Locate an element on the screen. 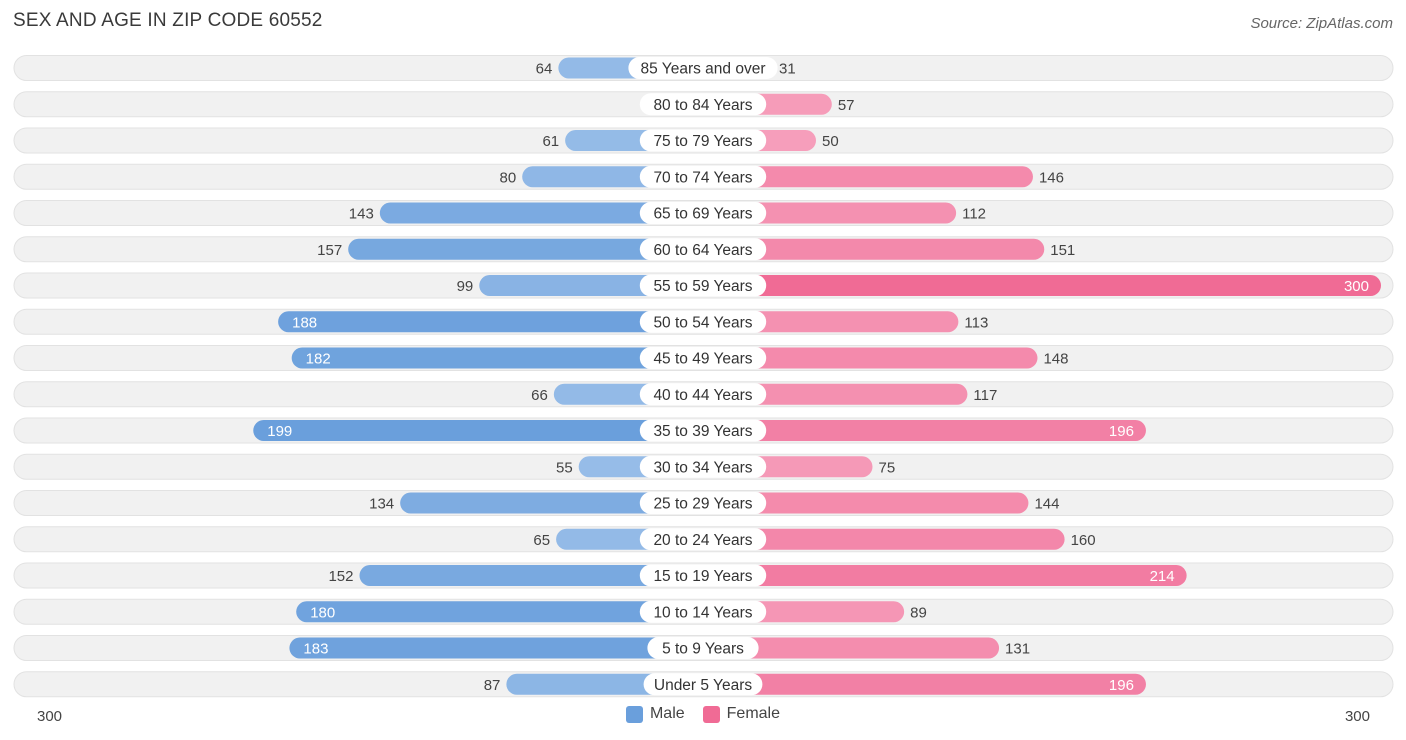 The image size is (1406, 740). category-label: 45 to 49 Years is located at coordinates (702, 359).